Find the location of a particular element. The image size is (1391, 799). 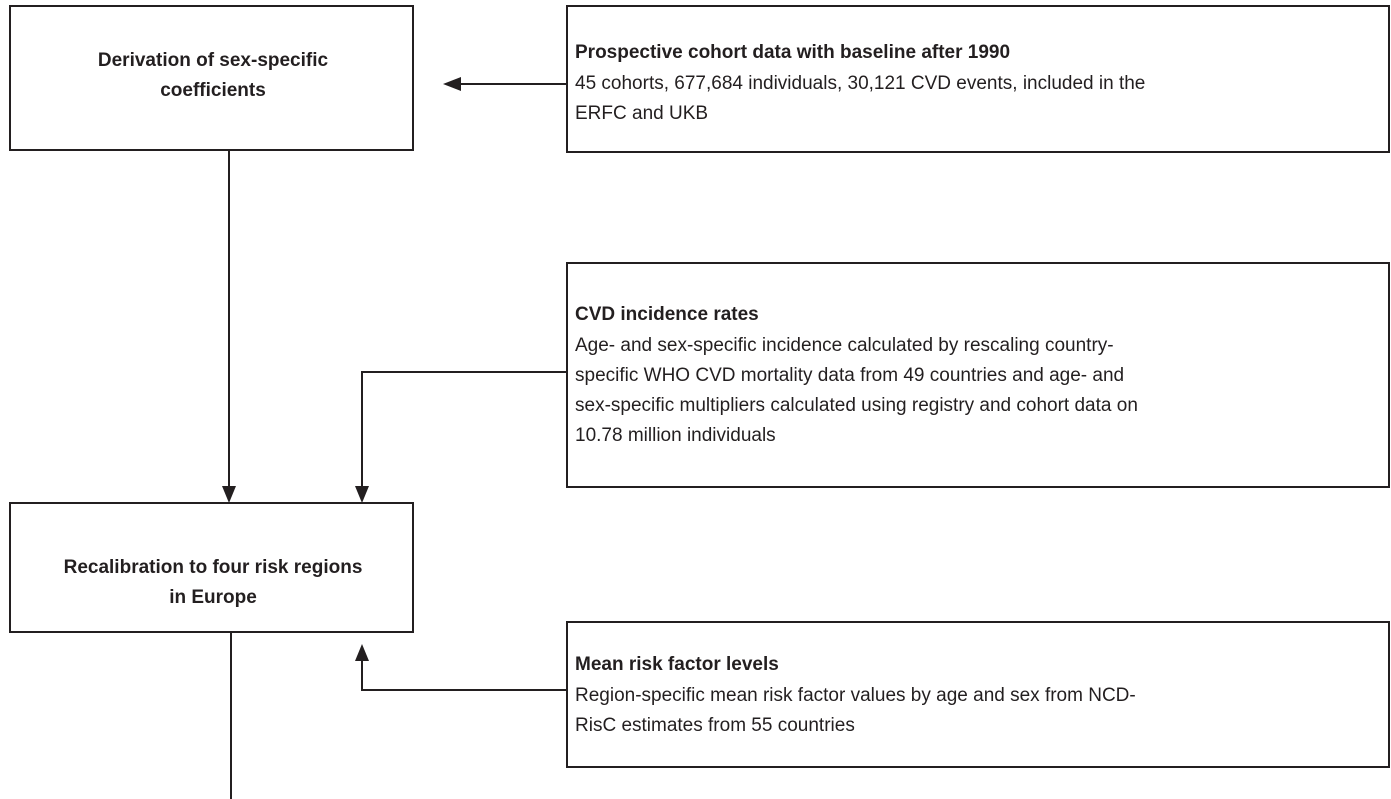

source-text: 10.78 million individuals is located at coordinates (675, 435).